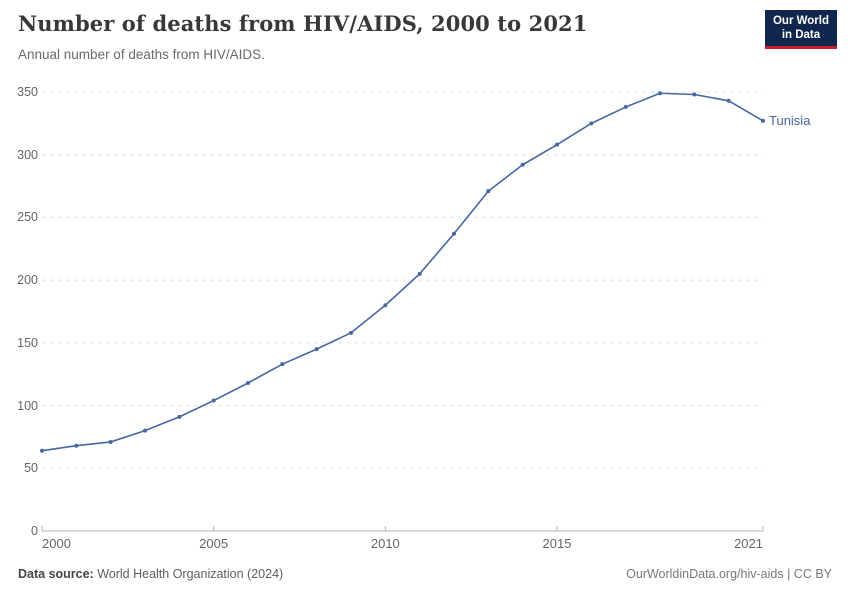 The image size is (850, 600). I want to click on x-axis-tick-label: 2010, so click(385, 543).